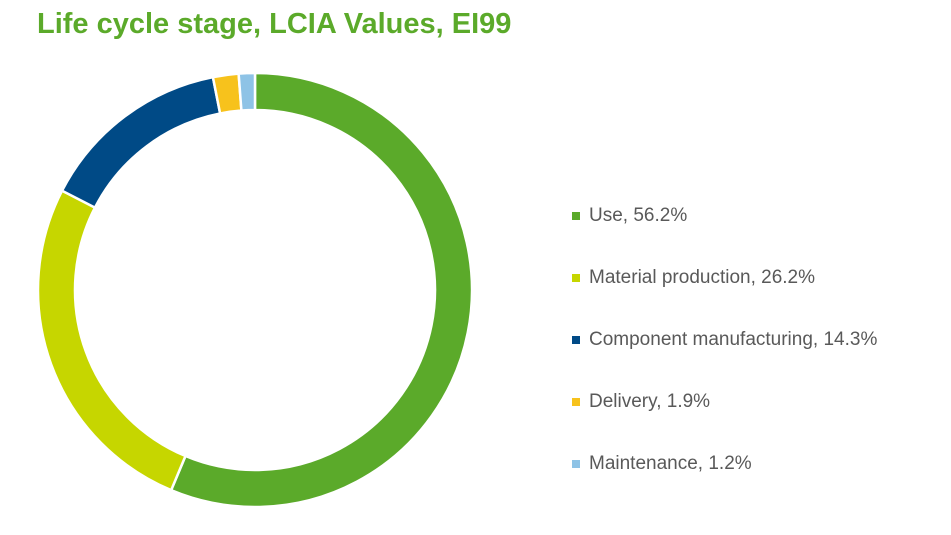 This screenshot has height=535, width=951. Describe the element at coordinates (576, 339) in the screenshot. I see `legend-swatch-component-manufacturing` at that location.